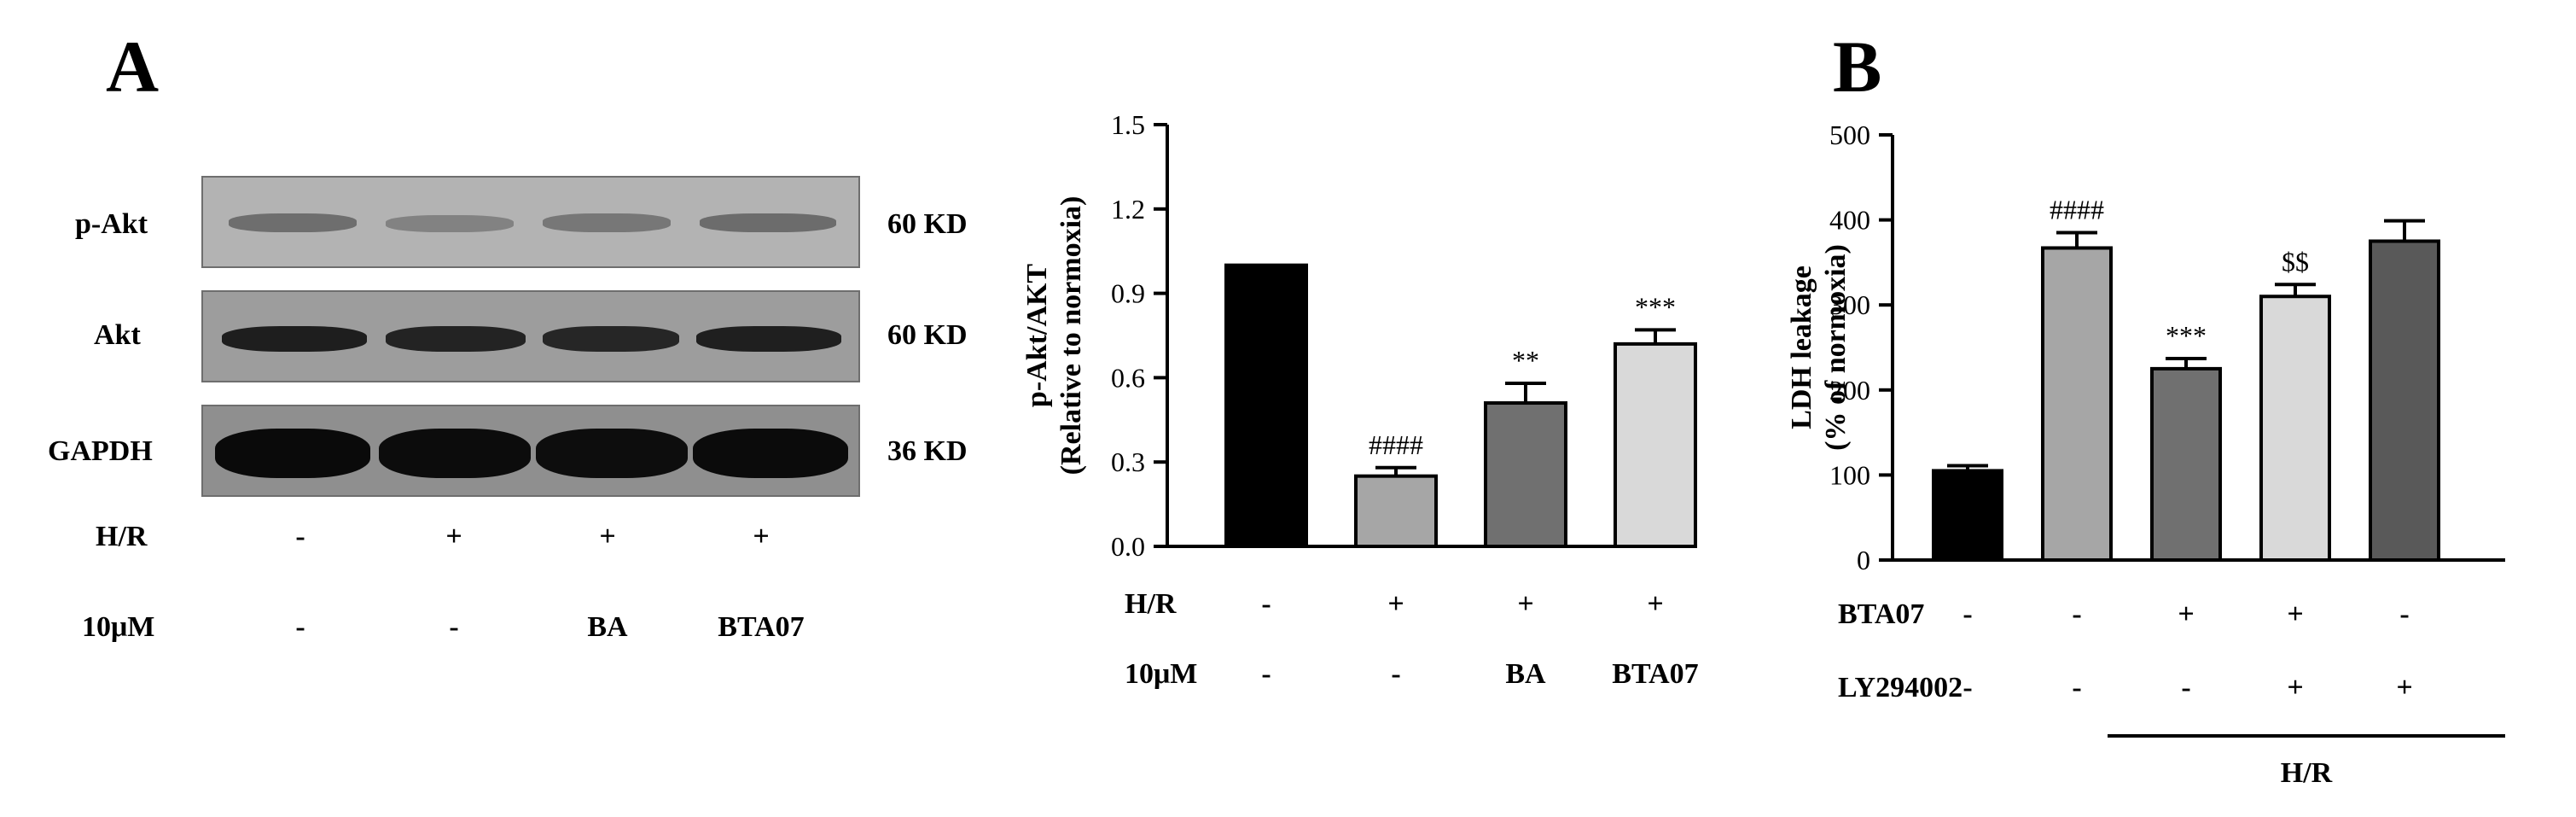 The height and width of the screenshot is (817, 2576). What do you see at coordinates (1071, 336) in the screenshot?
I see `y-axis-label-line2: (Relative to normoxia)` at bounding box center [1071, 336].